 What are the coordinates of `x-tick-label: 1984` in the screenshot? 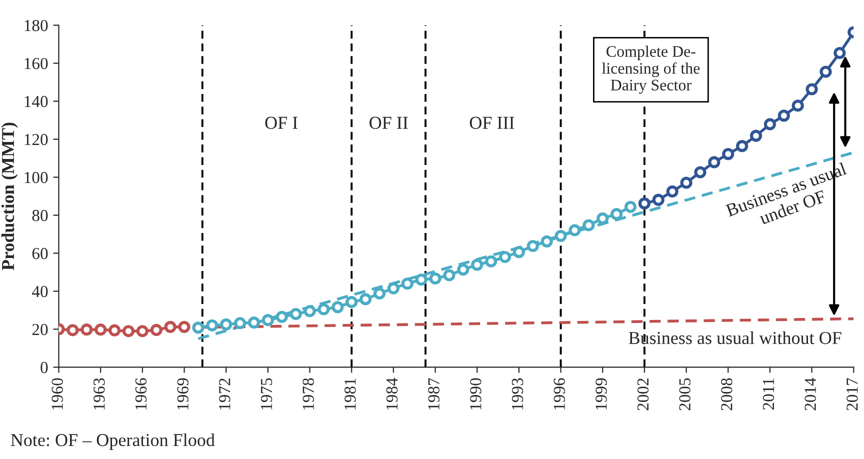 It's located at (392, 394).